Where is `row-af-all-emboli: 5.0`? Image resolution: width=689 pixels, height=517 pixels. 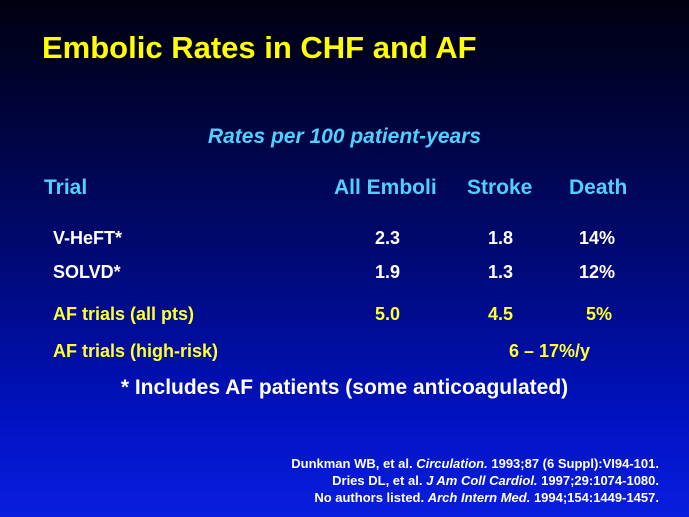 row-af-all-emboli: 5.0 is located at coordinates (388, 314).